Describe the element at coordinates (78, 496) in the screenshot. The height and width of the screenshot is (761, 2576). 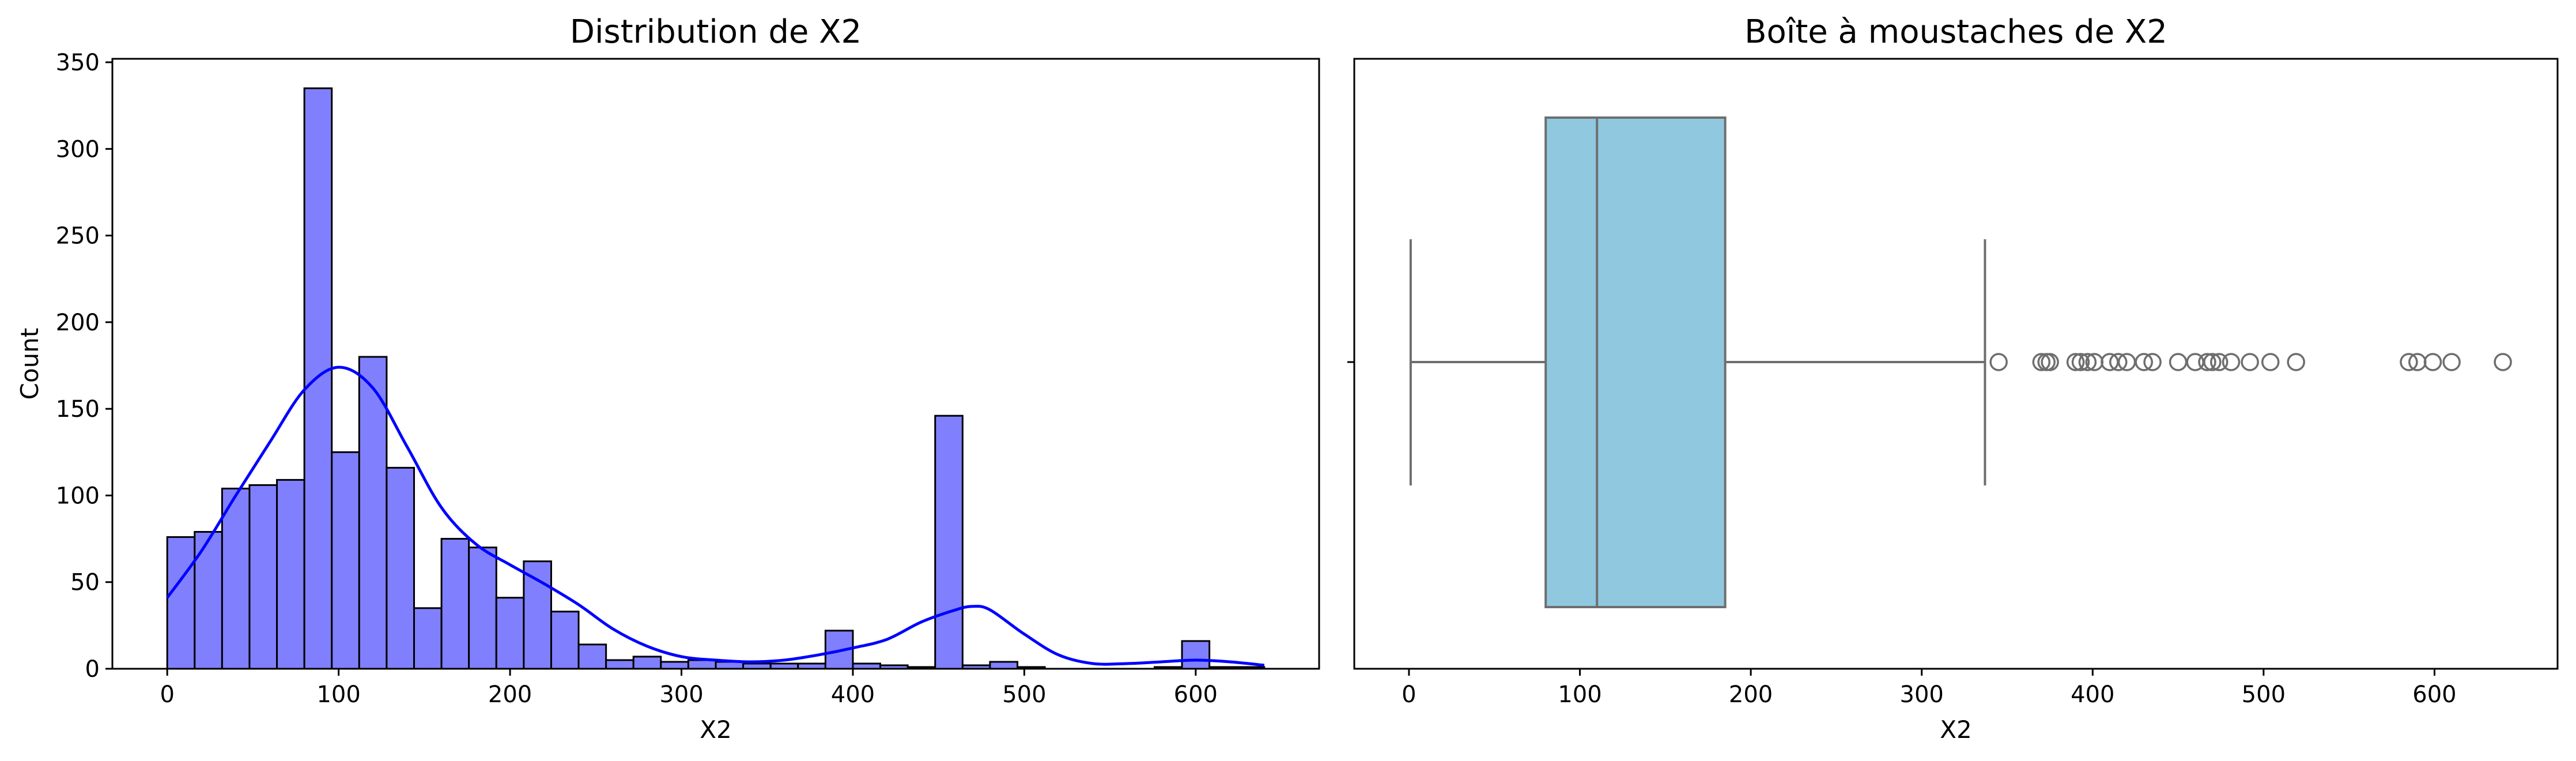
I see `histogram-y-tick-label: 100` at that location.